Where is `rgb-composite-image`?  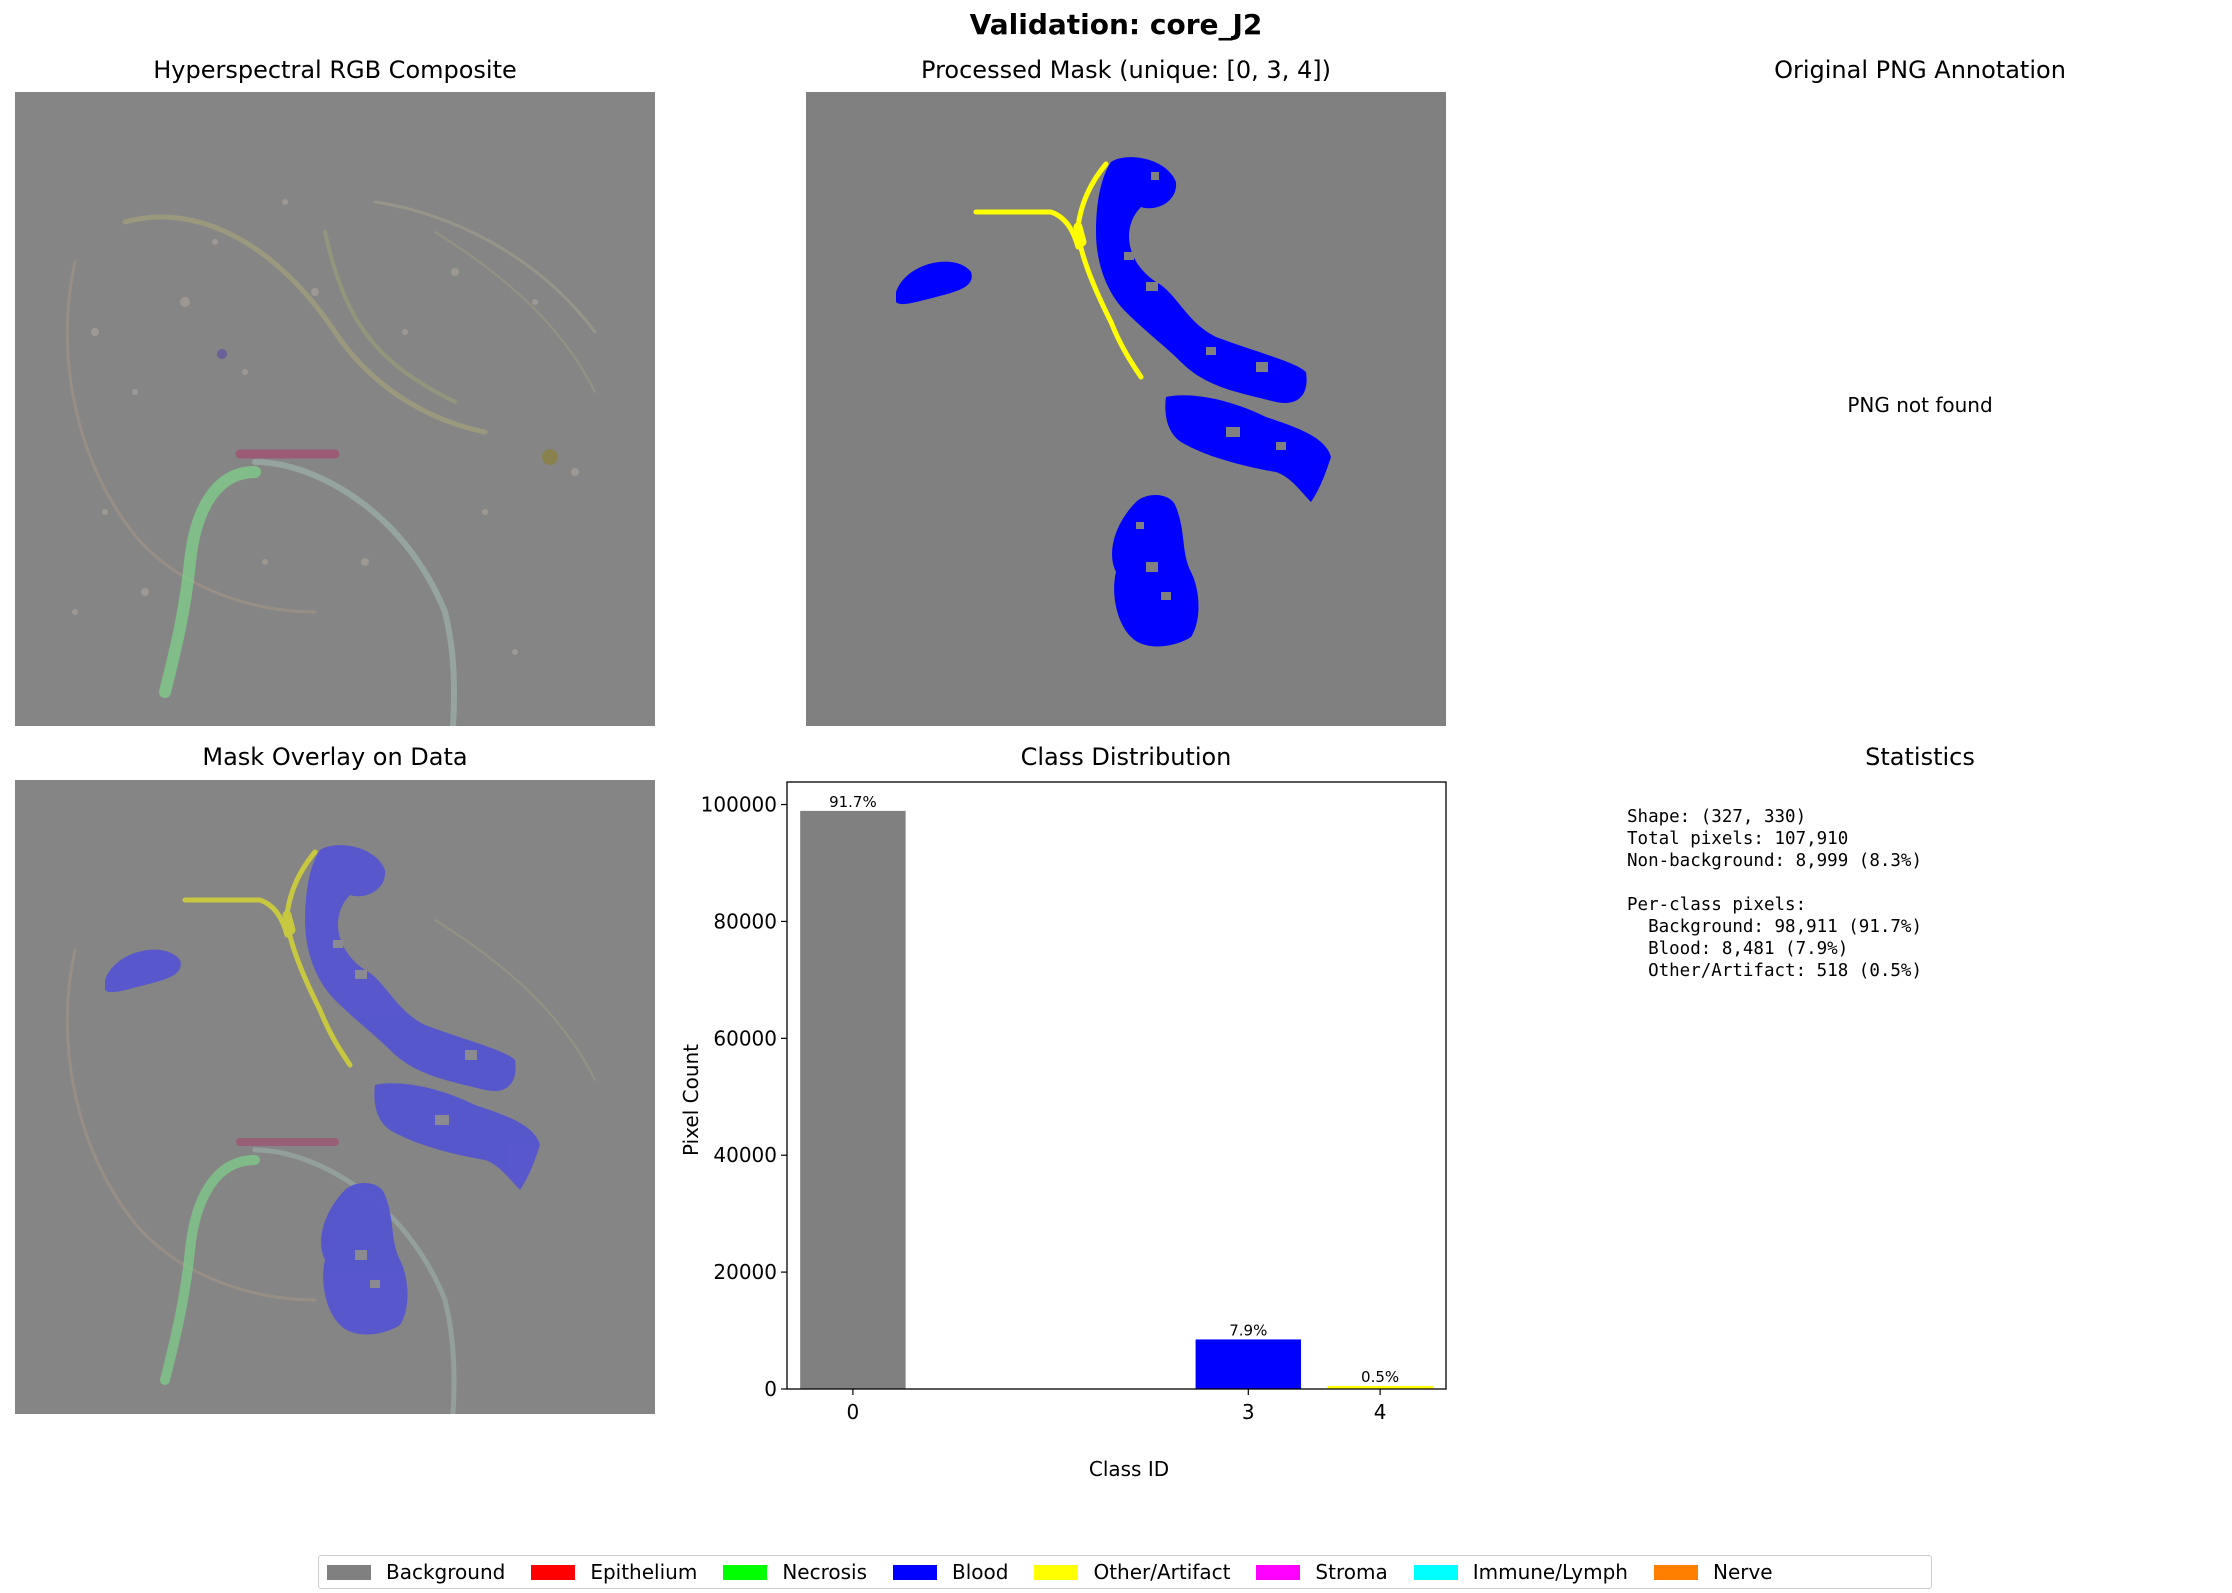 rgb-composite-image is located at coordinates (335, 409).